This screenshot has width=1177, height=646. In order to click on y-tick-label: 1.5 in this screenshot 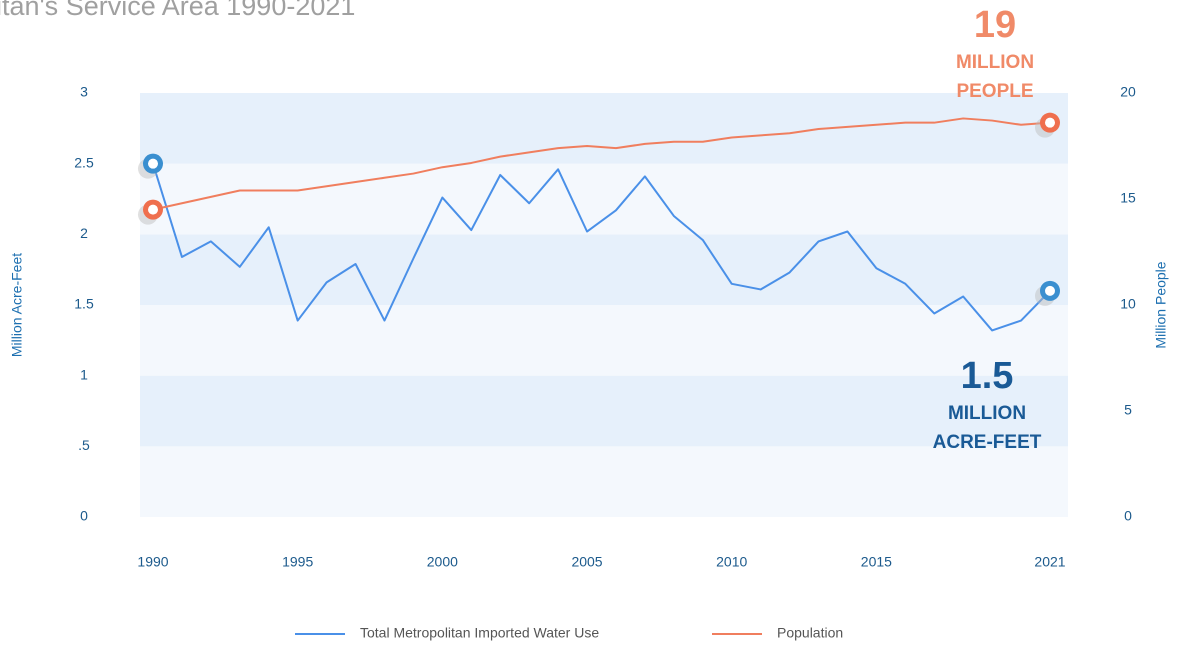, I will do `click(84, 304)`.